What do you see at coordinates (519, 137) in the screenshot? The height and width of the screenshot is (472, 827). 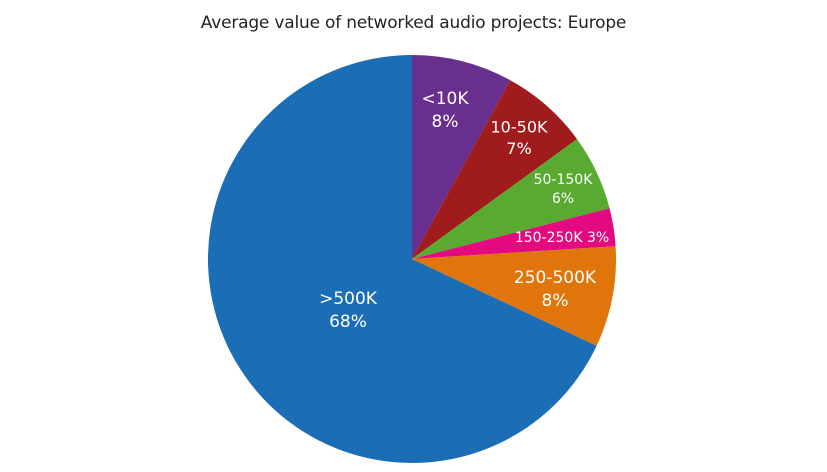 I see `slice-data-label: 10-50K 7%` at bounding box center [519, 137].